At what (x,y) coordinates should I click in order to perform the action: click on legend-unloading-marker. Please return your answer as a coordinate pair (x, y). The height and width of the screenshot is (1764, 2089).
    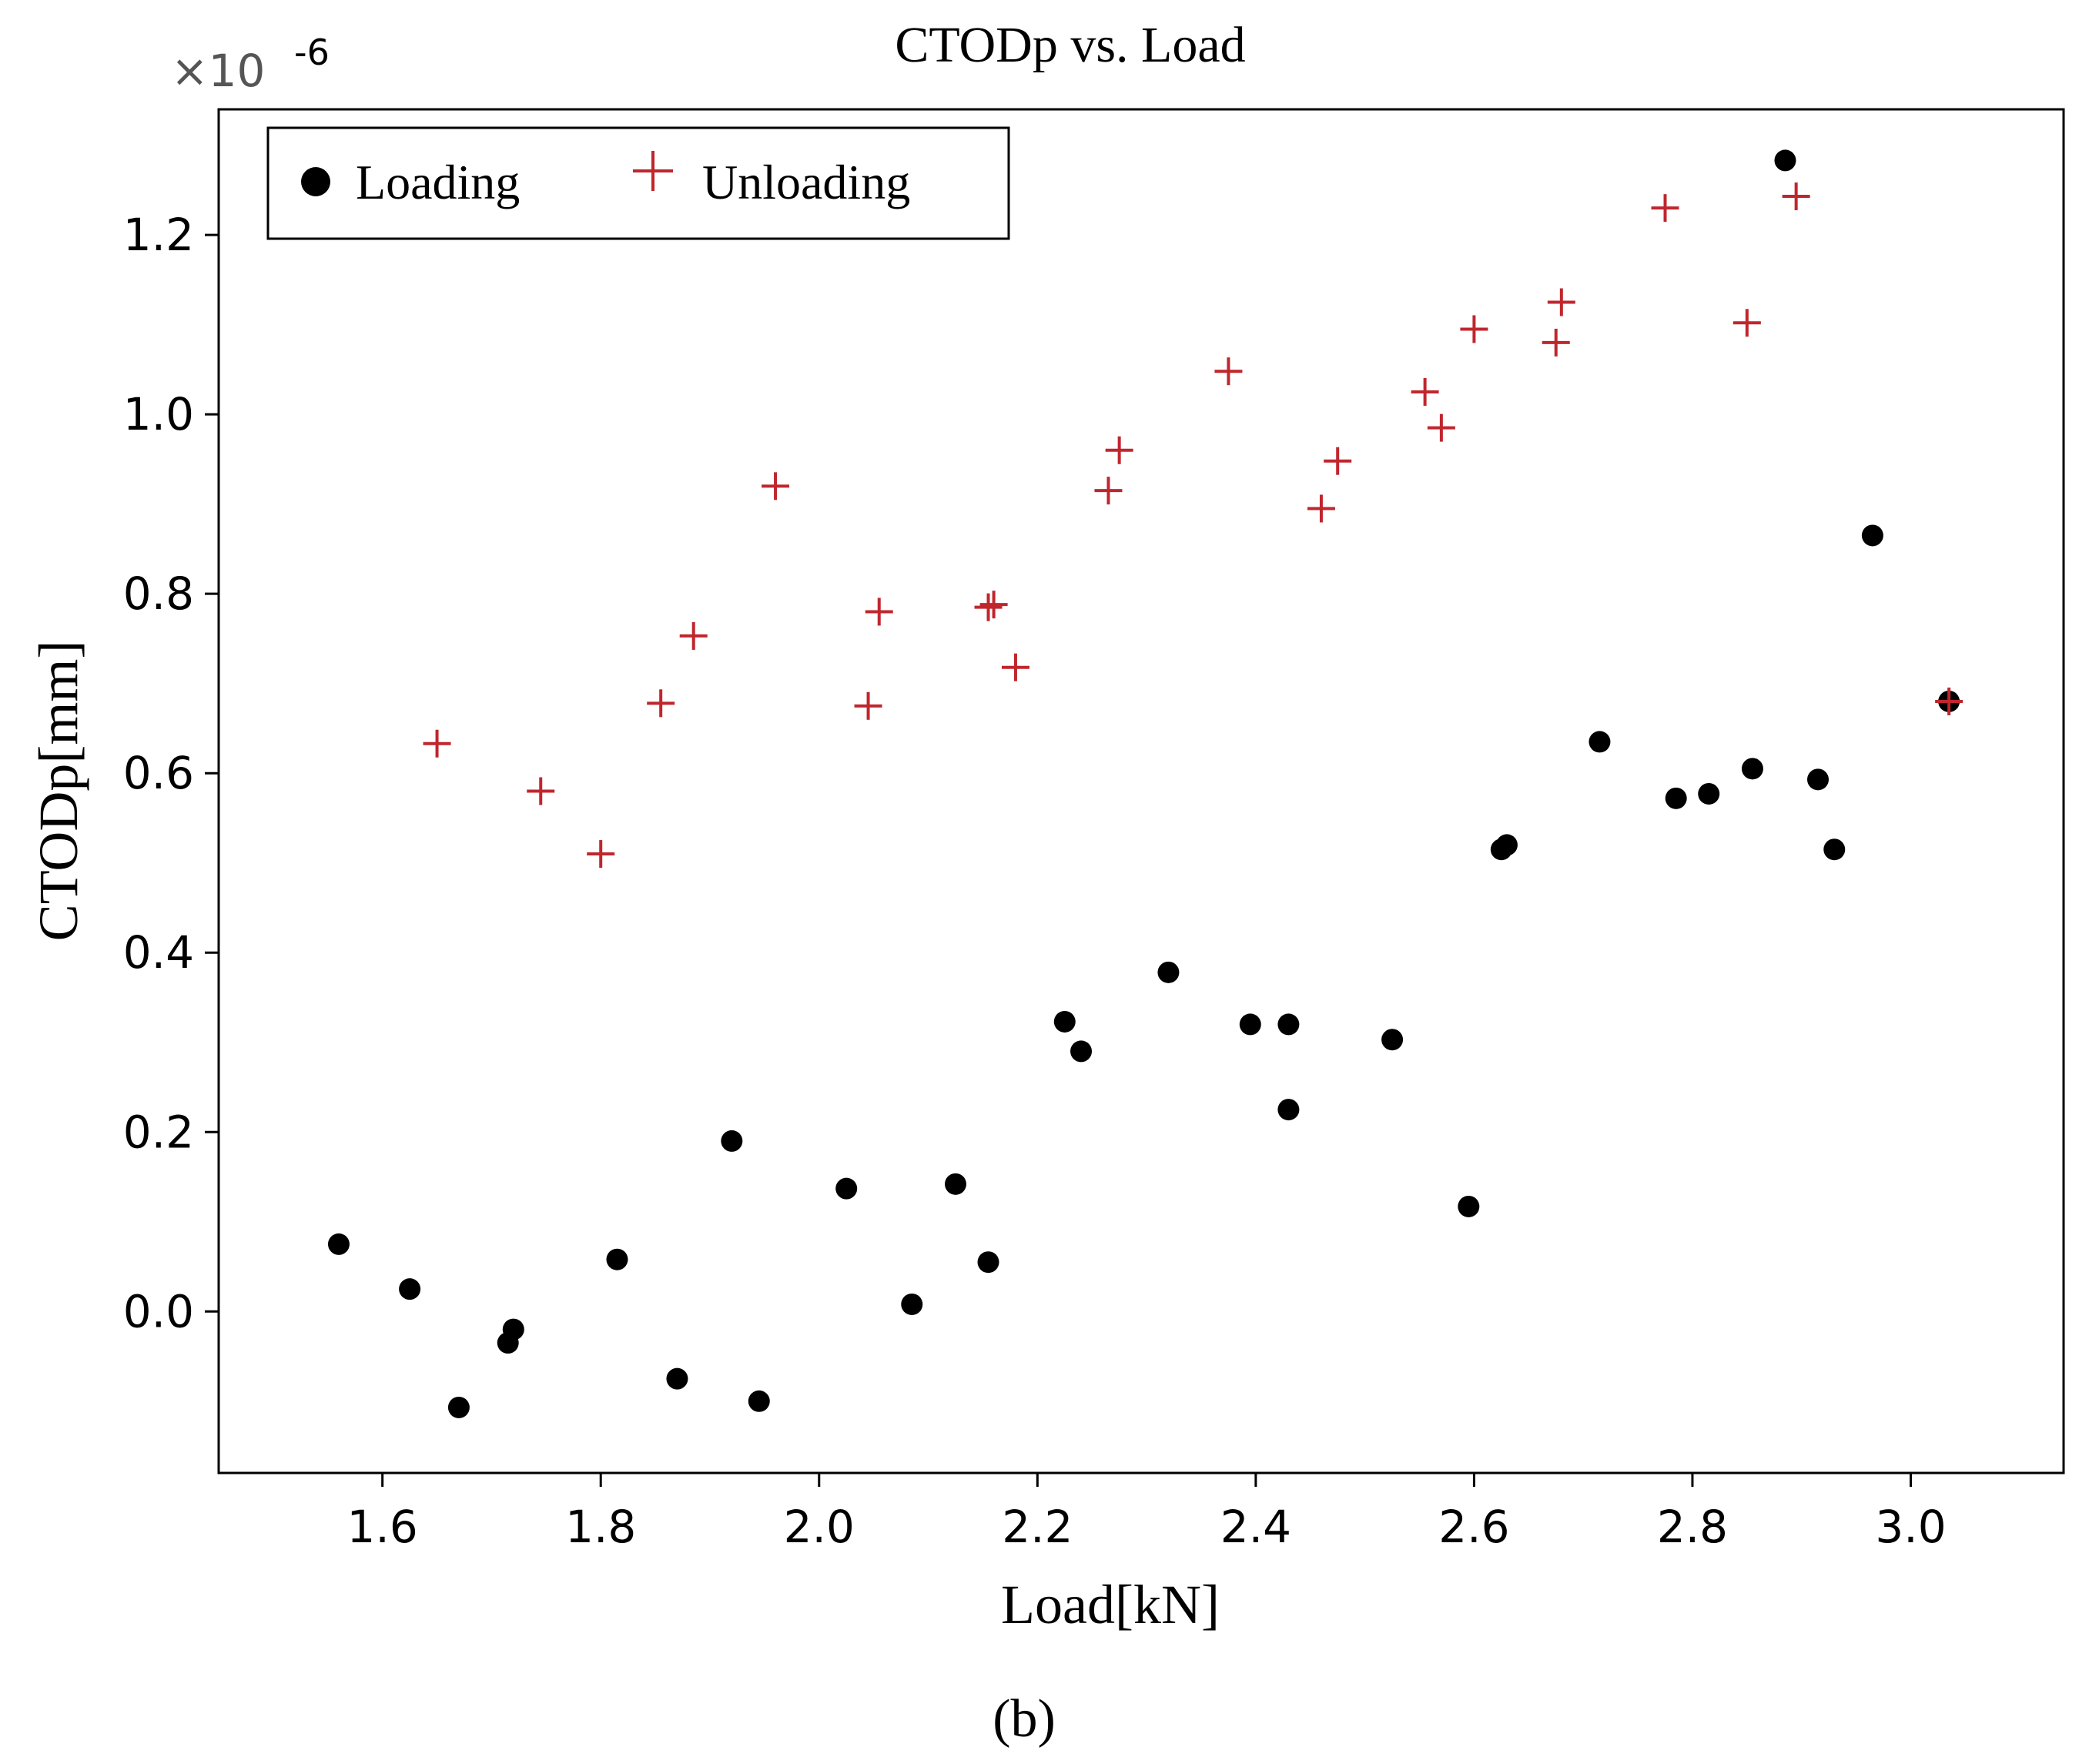
    Looking at the image, I should click on (653, 171).